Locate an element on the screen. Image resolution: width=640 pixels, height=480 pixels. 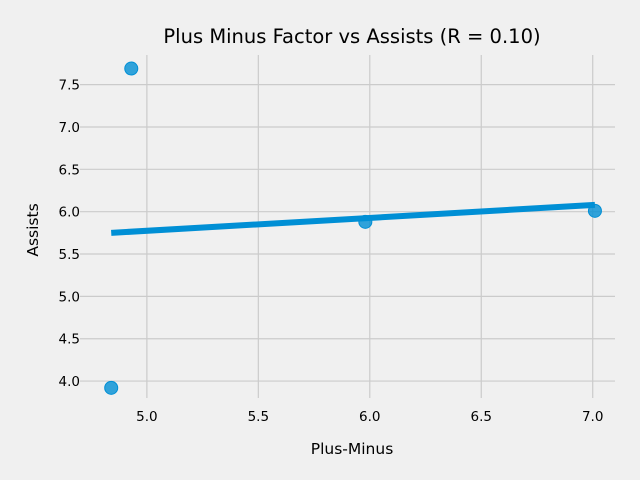
x-tick-label: 6.0 is located at coordinates (369, 417).